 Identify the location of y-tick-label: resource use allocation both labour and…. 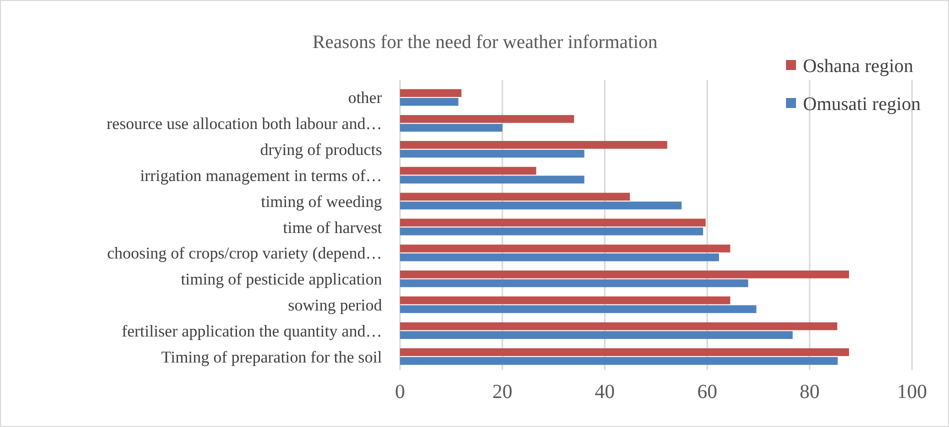
(244, 124).